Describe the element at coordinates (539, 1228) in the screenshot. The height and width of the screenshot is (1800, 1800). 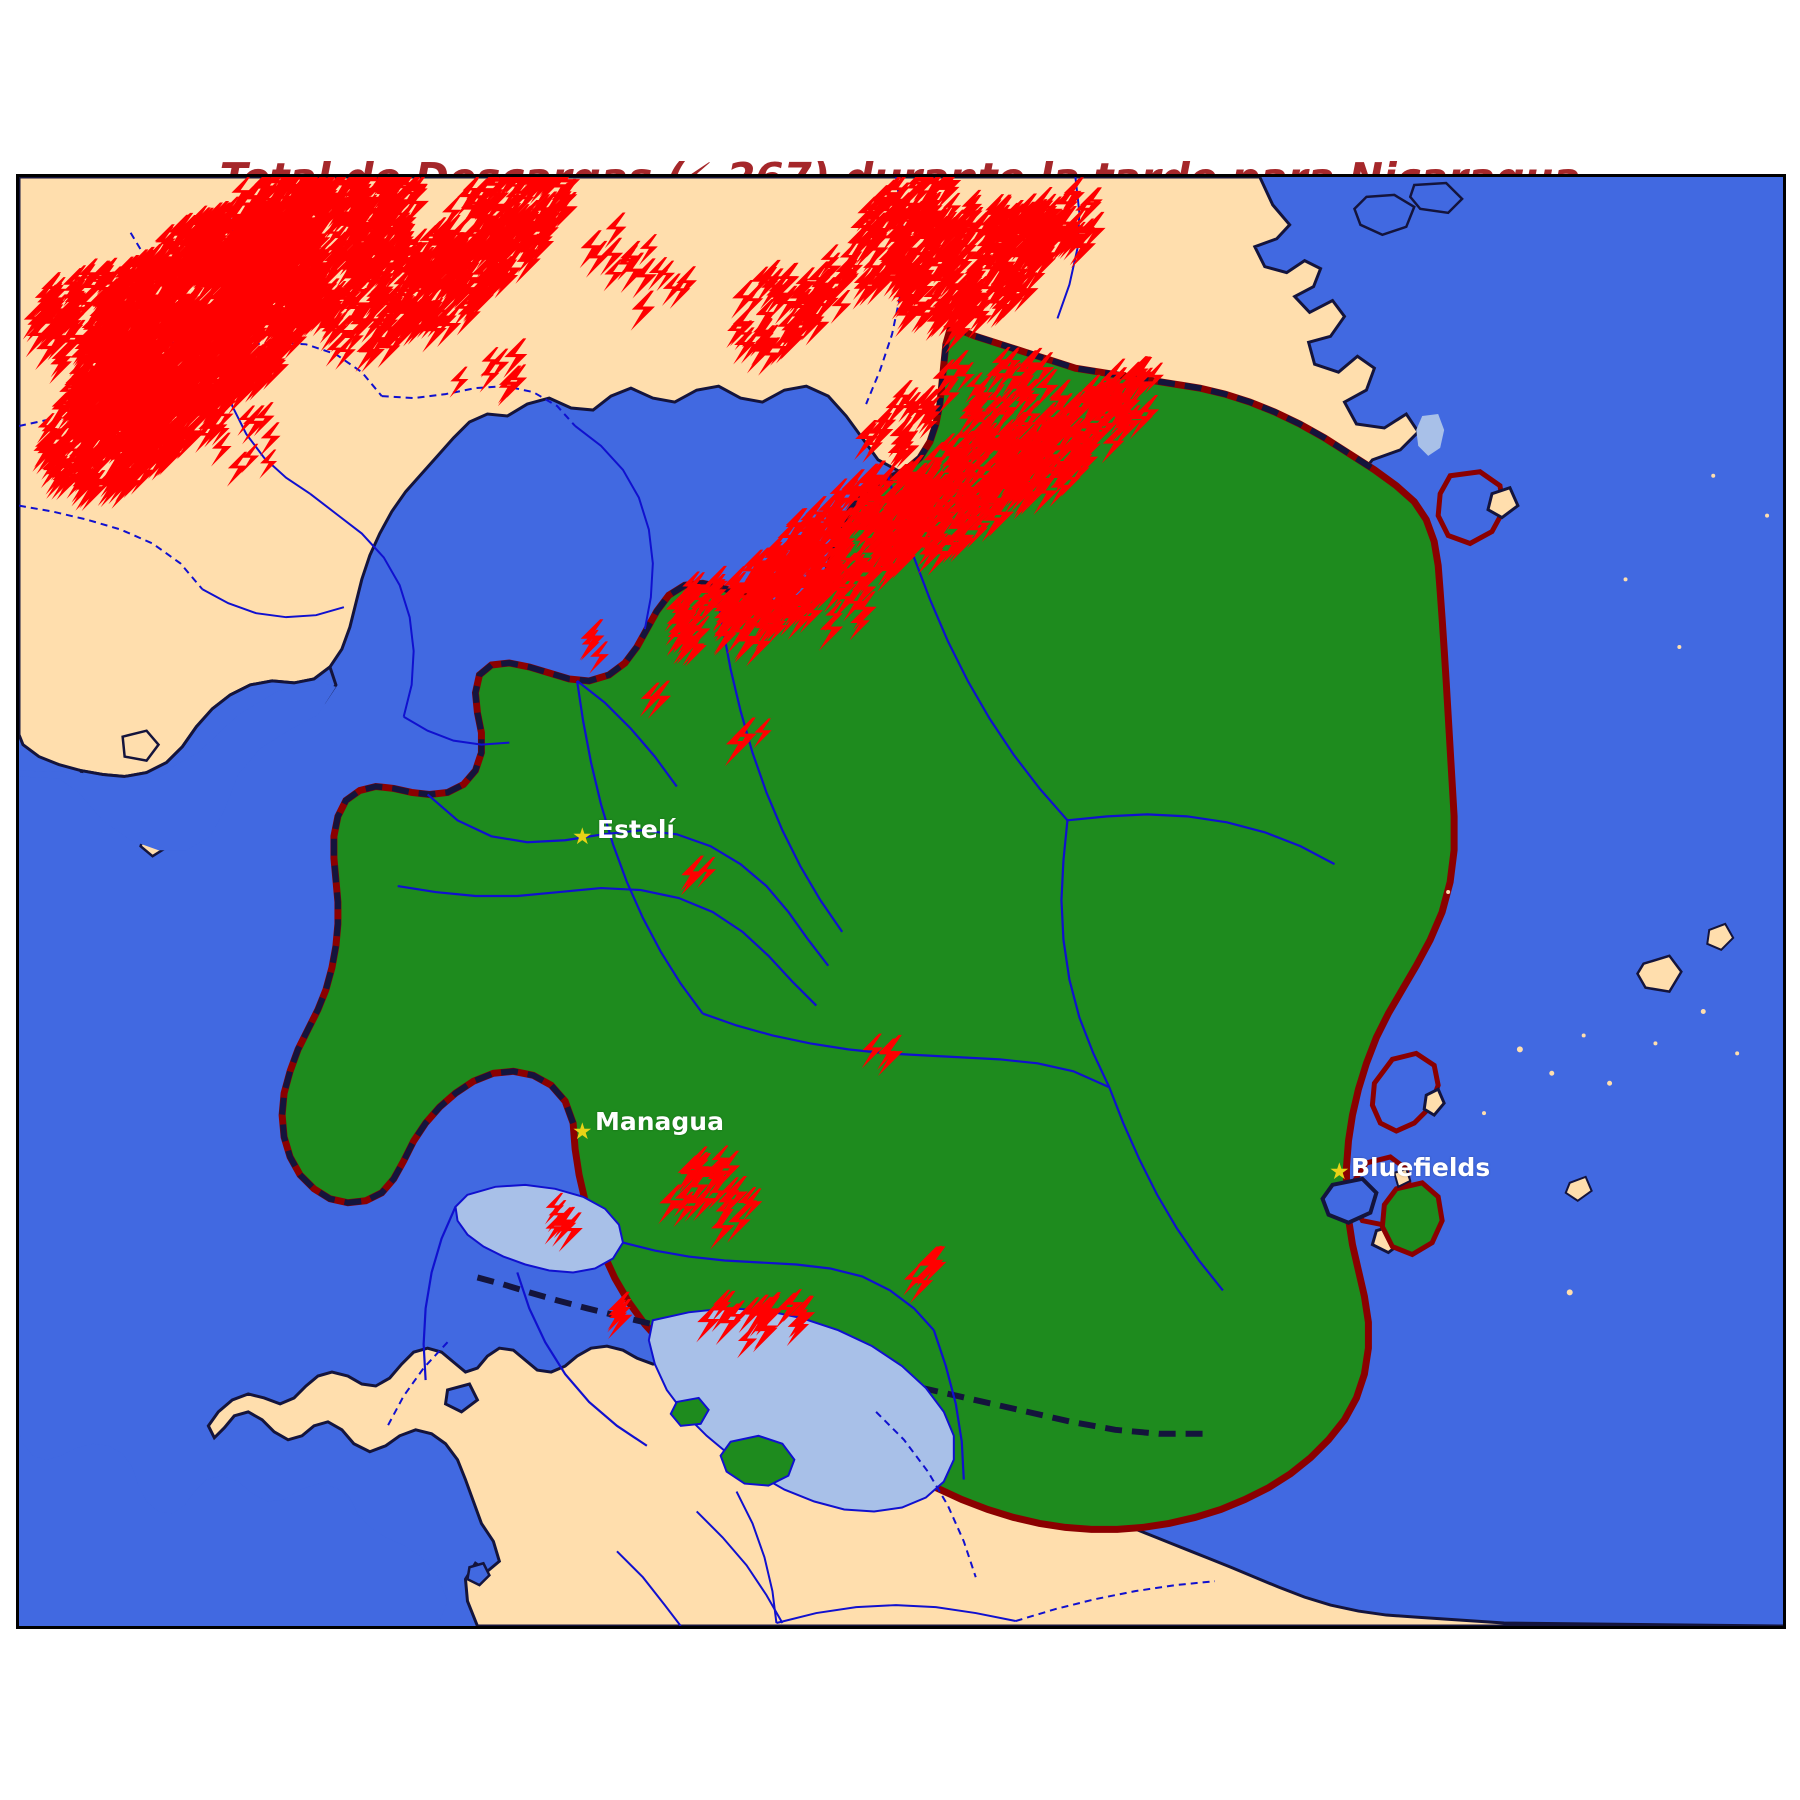
I see `lake-managua` at that location.